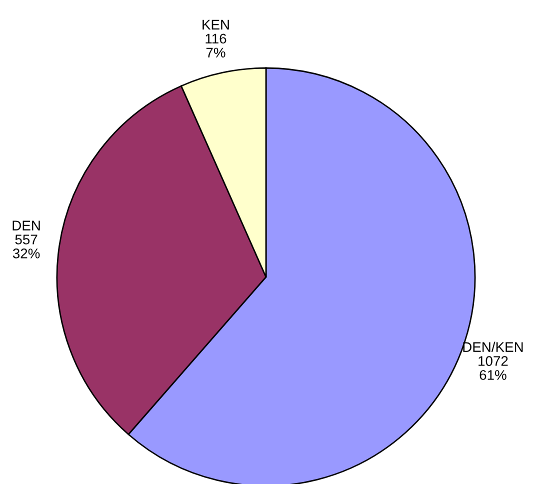  I want to click on slice-label: DEN, so click(26, 225).